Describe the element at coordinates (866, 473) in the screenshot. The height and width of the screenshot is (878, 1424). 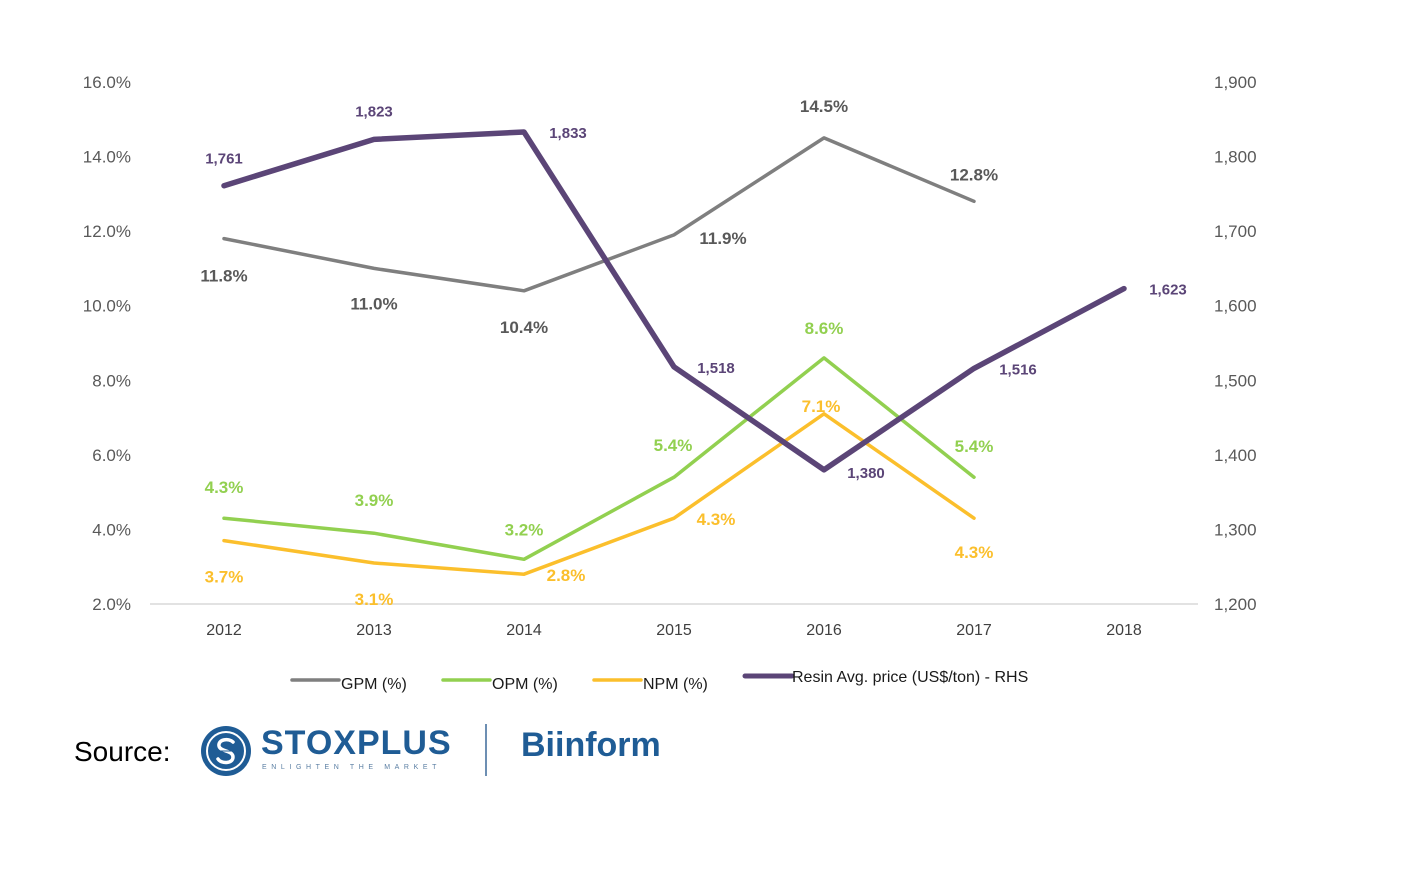
I see `data-label-3: 1,380` at that location.